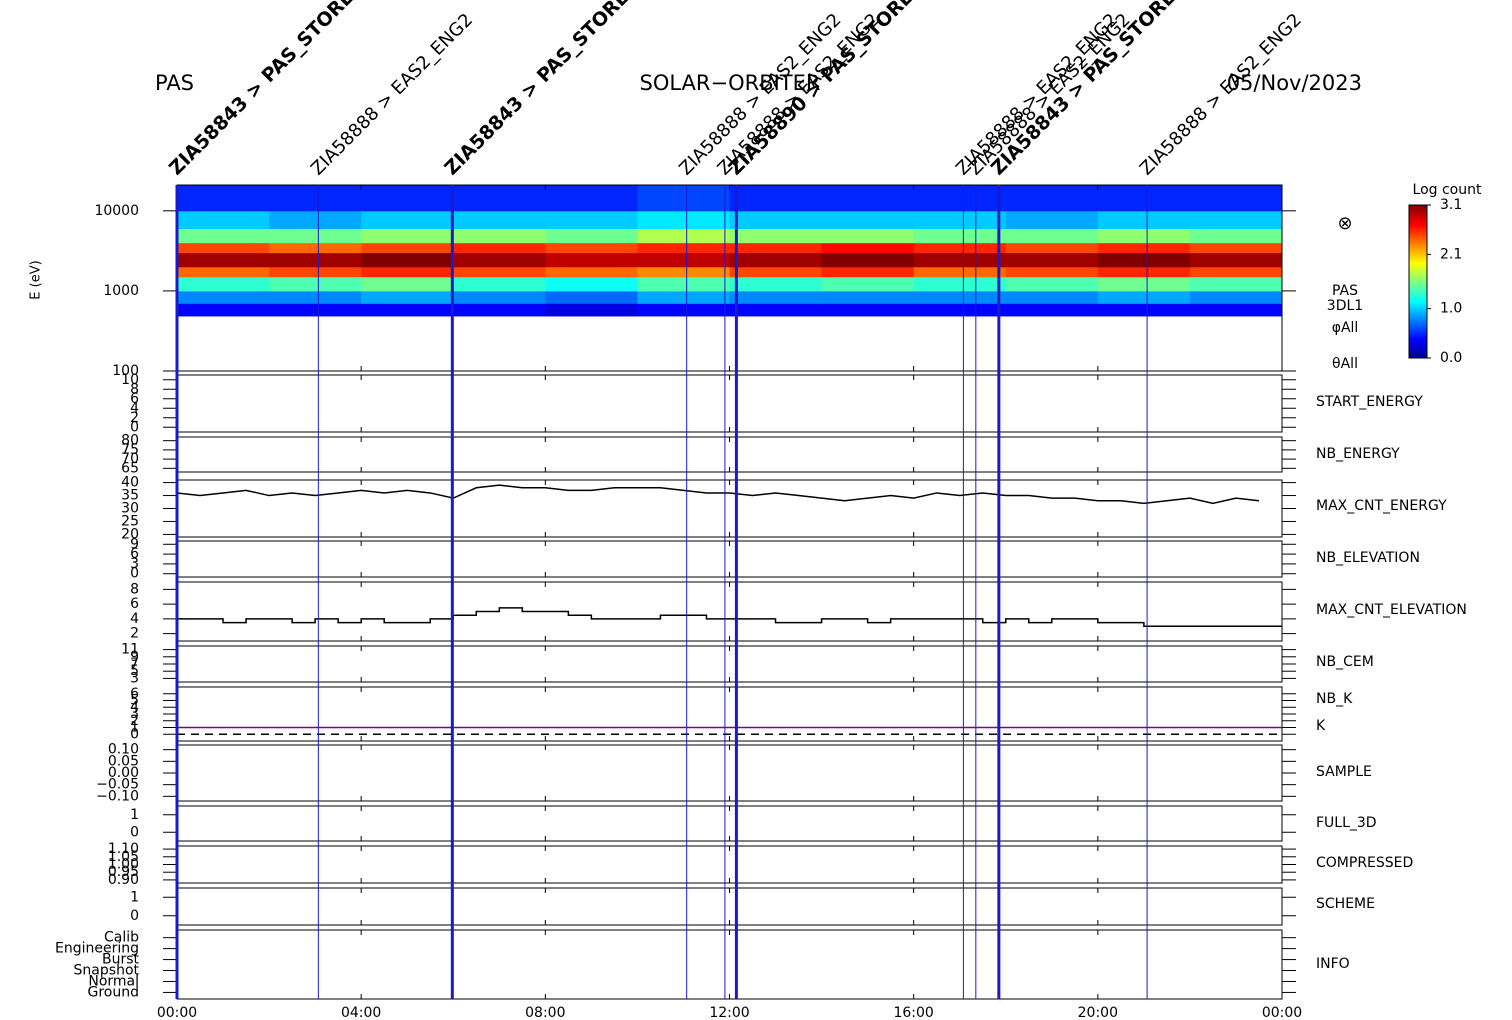 This screenshot has width=1512, height=1020. What do you see at coordinates (1345, 904) in the screenshot?
I see `panel-label: SCHEME` at bounding box center [1345, 904].